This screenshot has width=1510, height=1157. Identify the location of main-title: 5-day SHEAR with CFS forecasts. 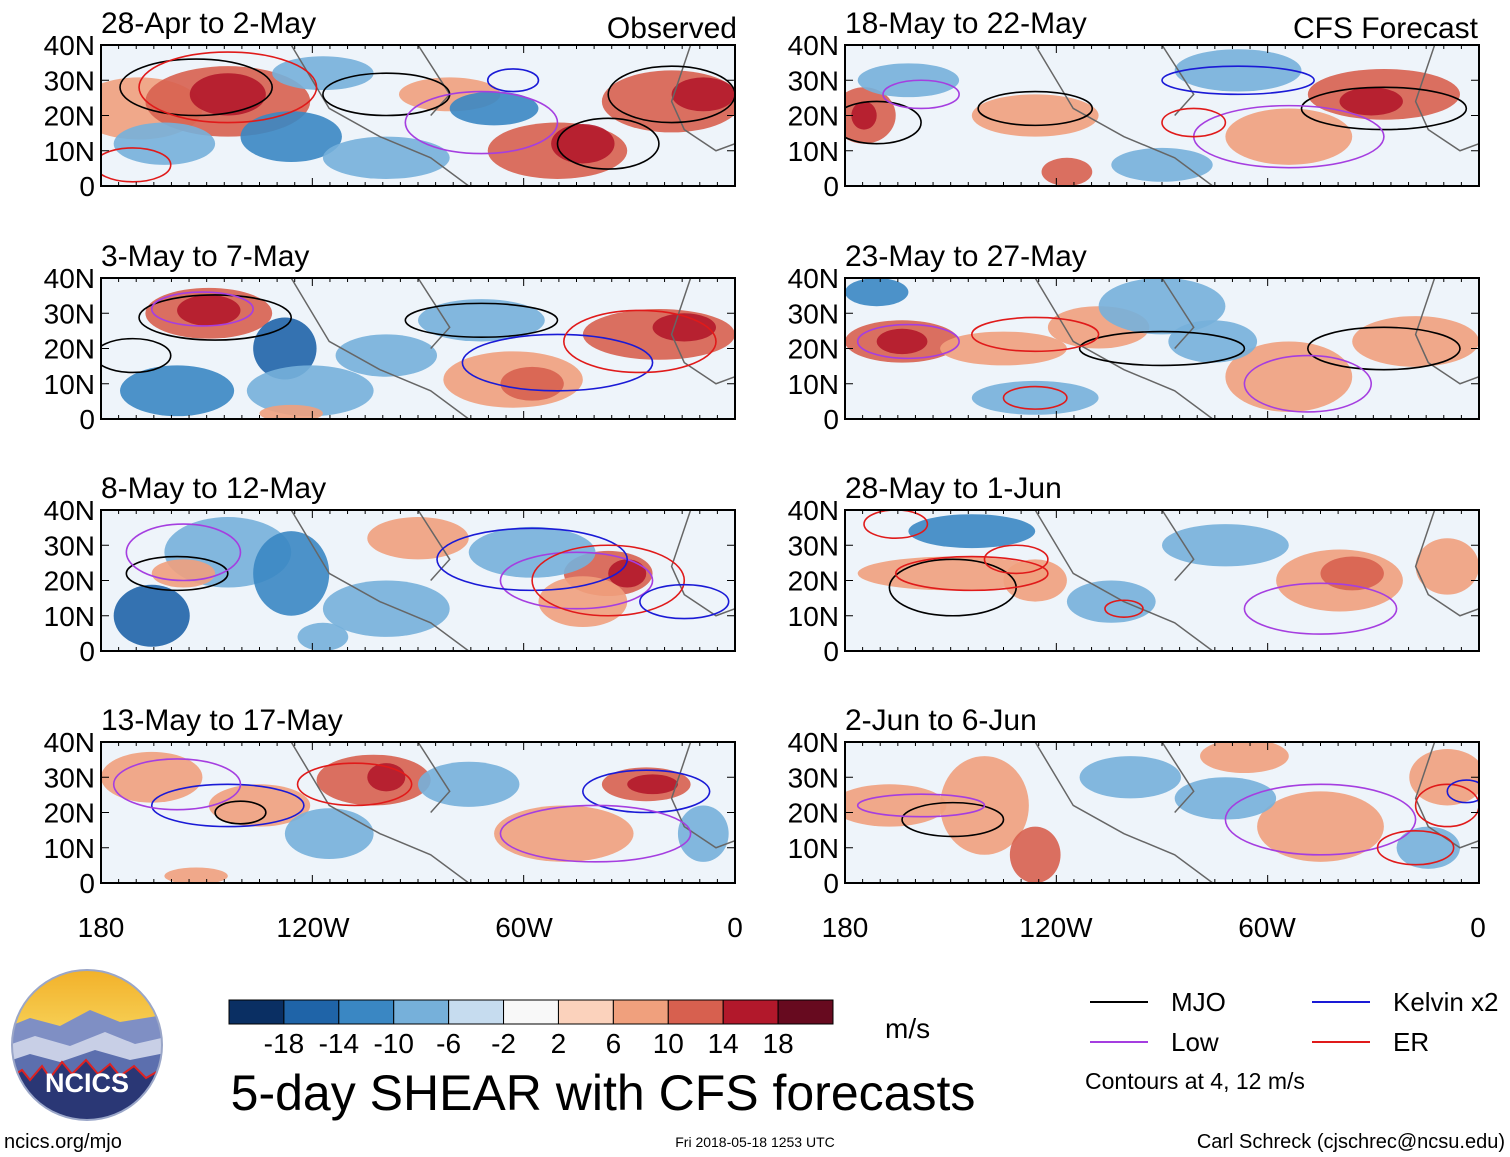
(603, 1093).